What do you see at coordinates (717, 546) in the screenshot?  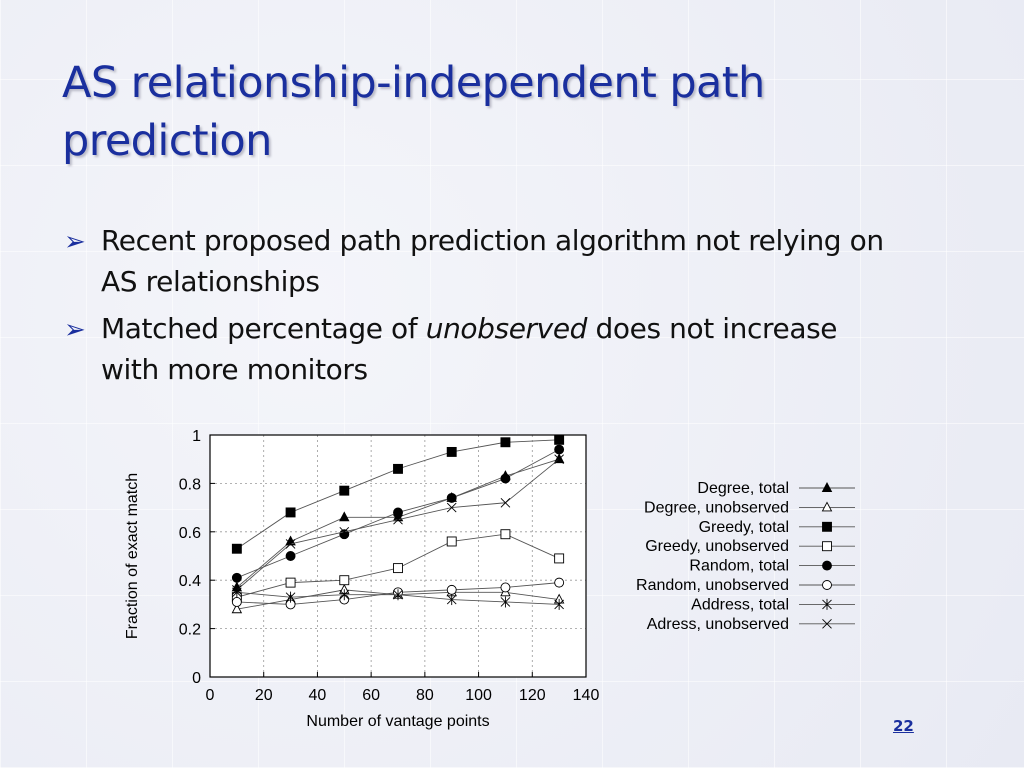 I see `legend-label: Greedy, unobserved` at bounding box center [717, 546].